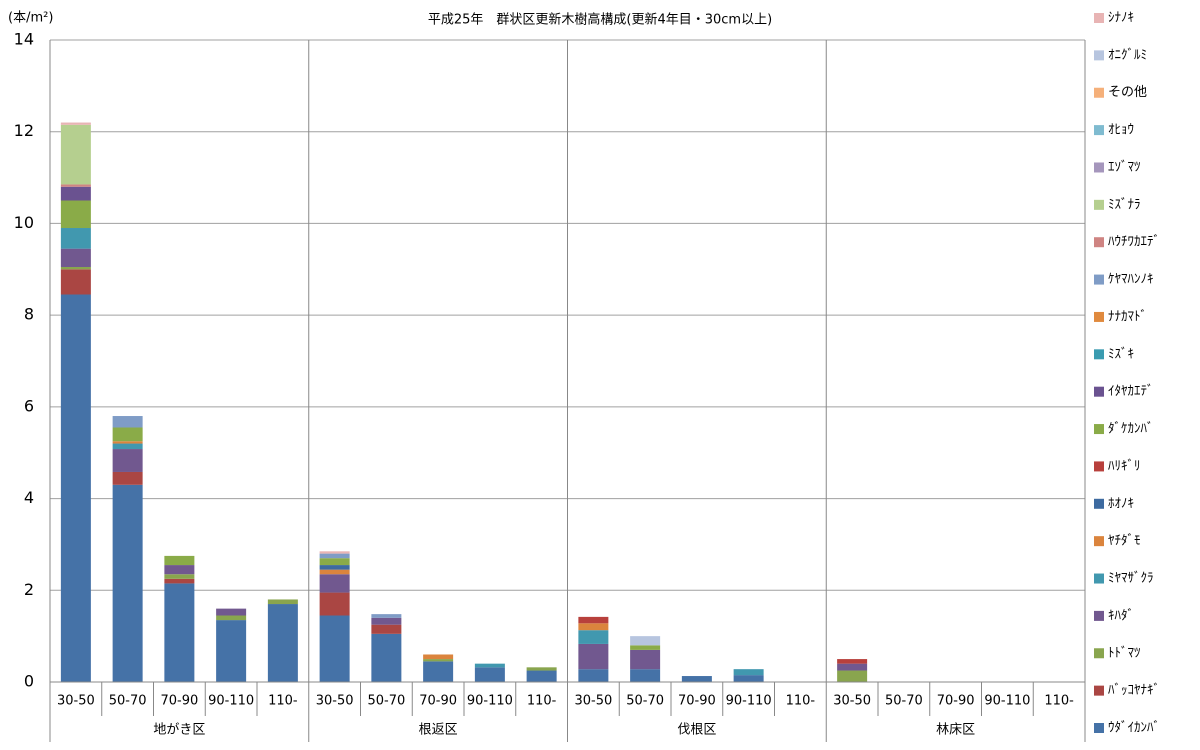 This screenshot has width=1200, height=750. What do you see at coordinates (1134, 690) in the screenshot?
I see `legend-label: ﾊﾞｯｺﾔﾅｷﾞ` at bounding box center [1134, 690].